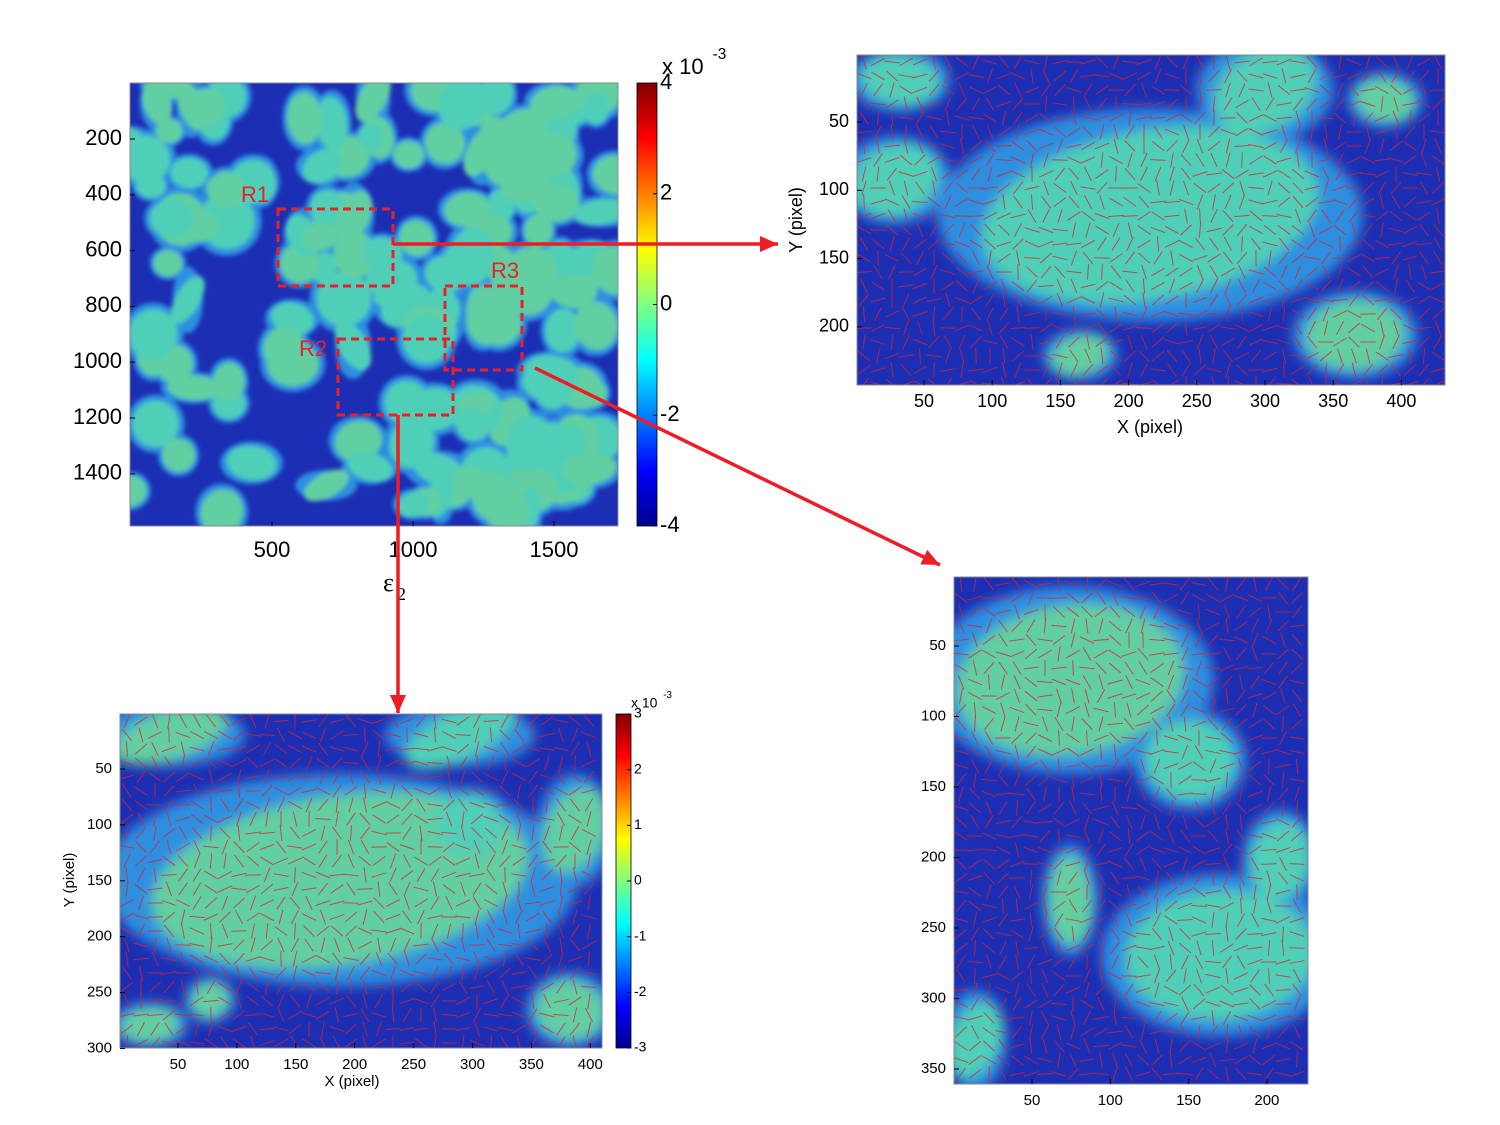  What do you see at coordinates (99, 880) in the screenshot?
I see `y-tick-label: 150` at bounding box center [99, 880].